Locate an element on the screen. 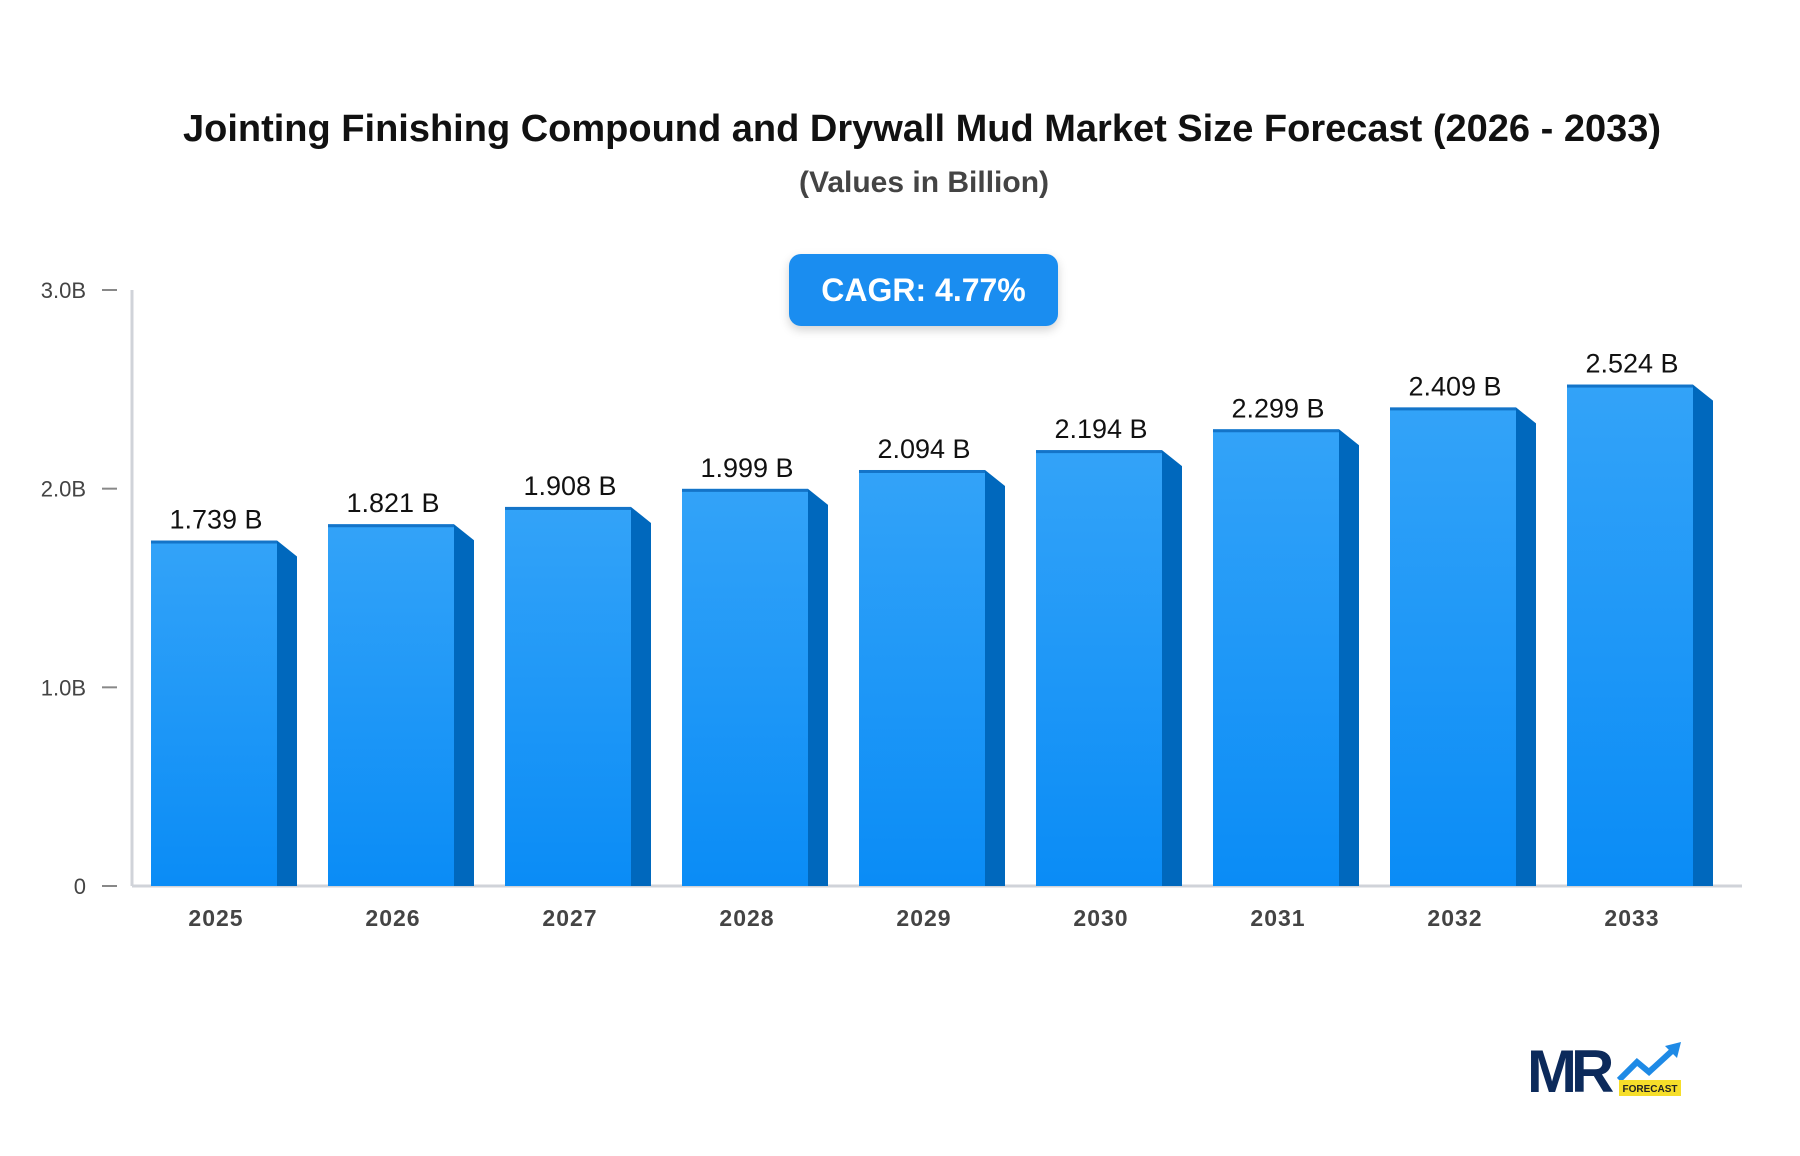 Image resolution: width=1800 pixels, height=1156 pixels. data-label: 2.524 B is located at coordinates (1631, 364).